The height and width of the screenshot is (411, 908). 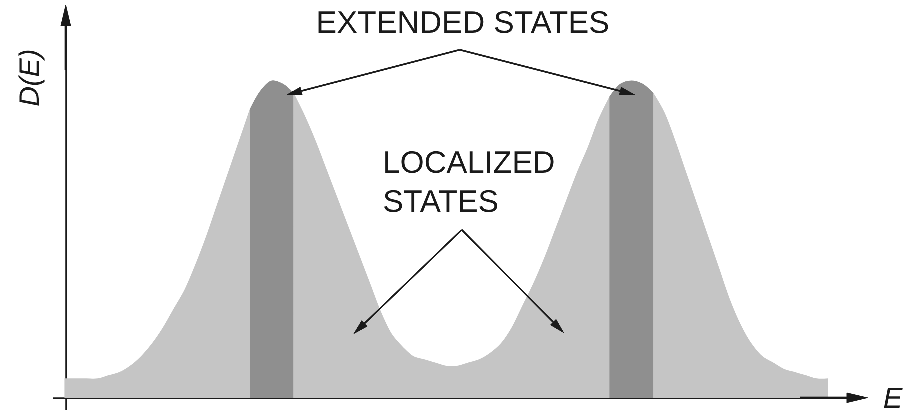 I want to click on x-axis-title: E, so click(x=893, y=397).